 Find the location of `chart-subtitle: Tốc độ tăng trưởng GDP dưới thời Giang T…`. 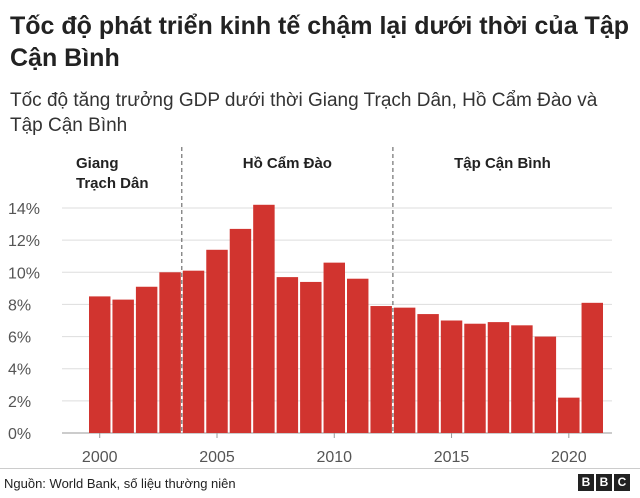

chart-subtitle: Tốc độ tăng trưởng GDP dưới thời Giang T… is located at coordinates (304, 113).